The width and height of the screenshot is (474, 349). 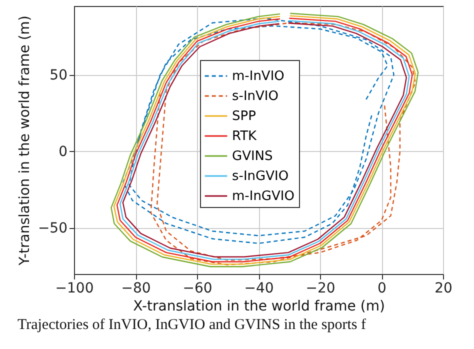 What do you see at coordinates (136, 288) in the screenshot?
I see `x-tick-label: −80` at bounding box center [136, 288].